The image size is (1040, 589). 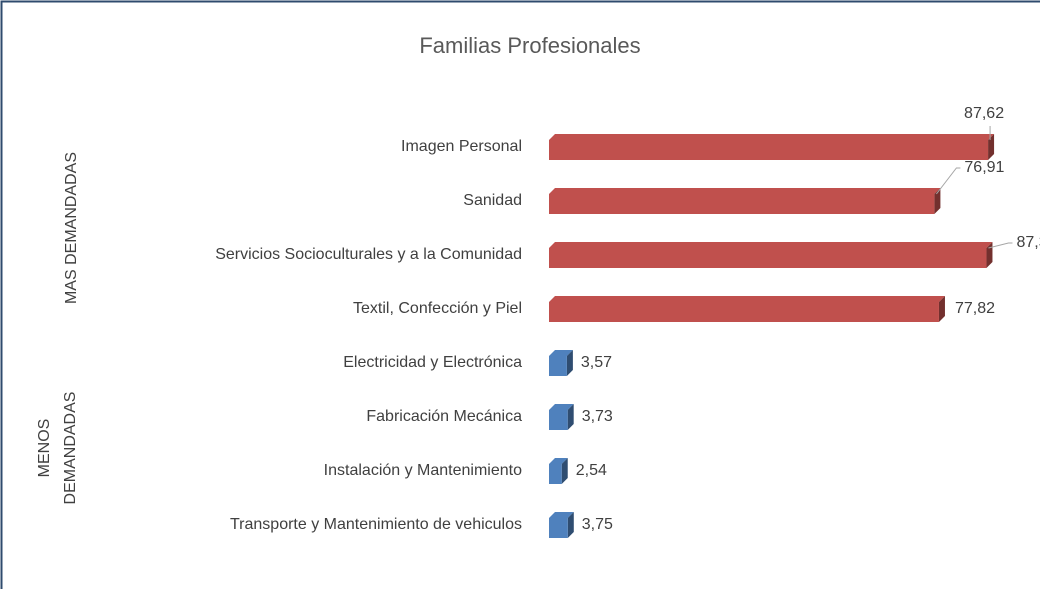 I want to click on chart-title: Familias Profesionales, so click(x=529, y=45).